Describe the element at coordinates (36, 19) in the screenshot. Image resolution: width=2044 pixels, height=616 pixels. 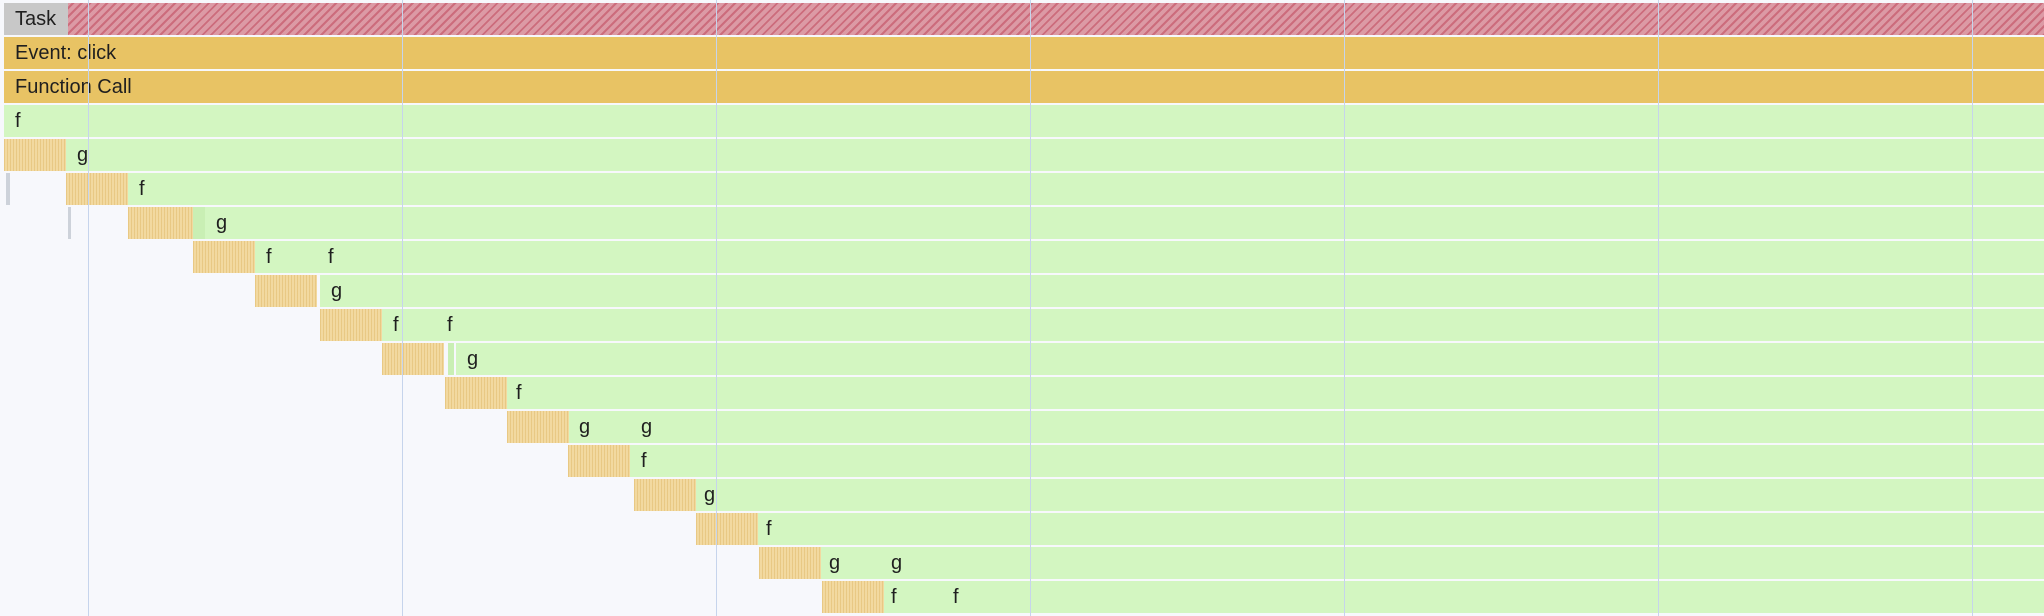
I see `task-bar-label: Task` at that location.